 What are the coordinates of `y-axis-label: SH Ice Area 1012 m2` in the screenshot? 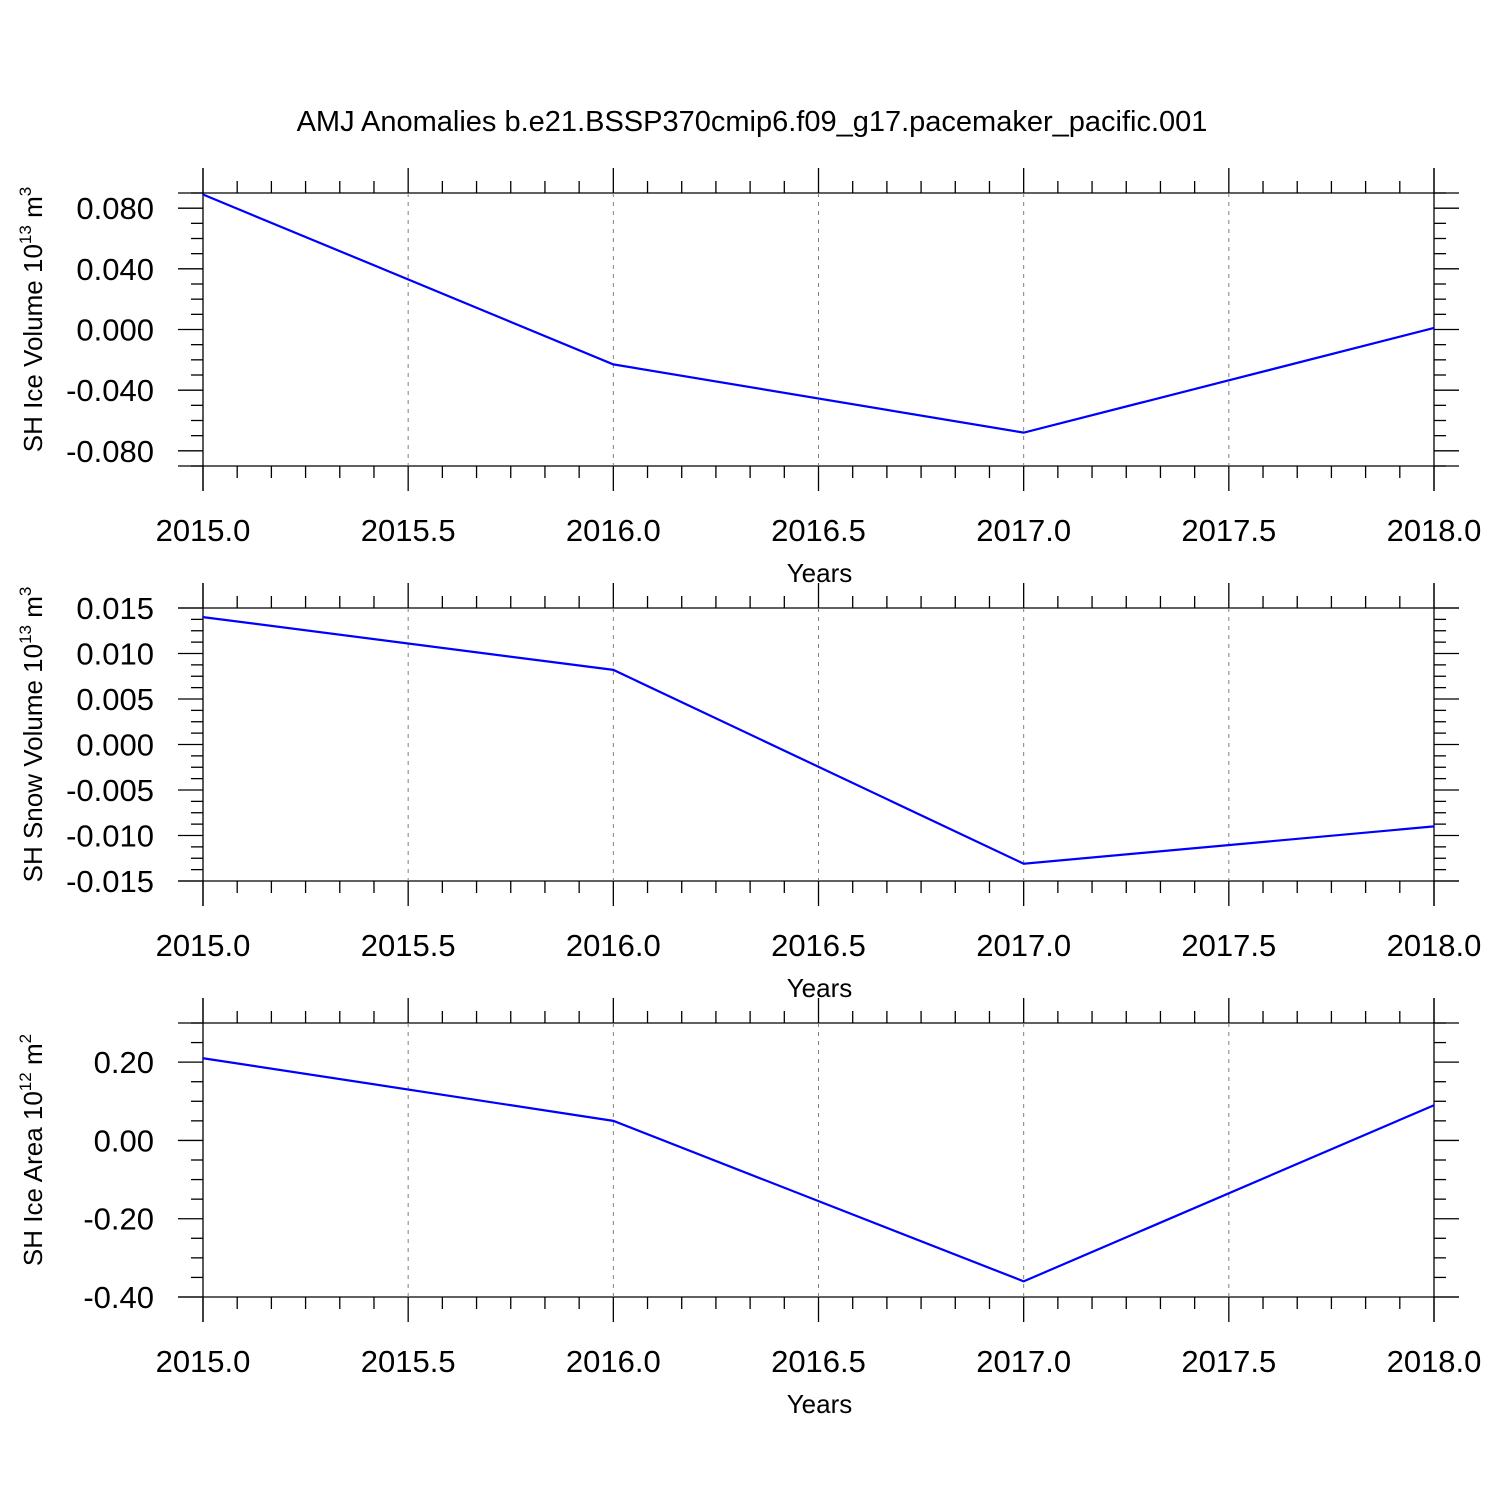 It's located at (32, 1150).